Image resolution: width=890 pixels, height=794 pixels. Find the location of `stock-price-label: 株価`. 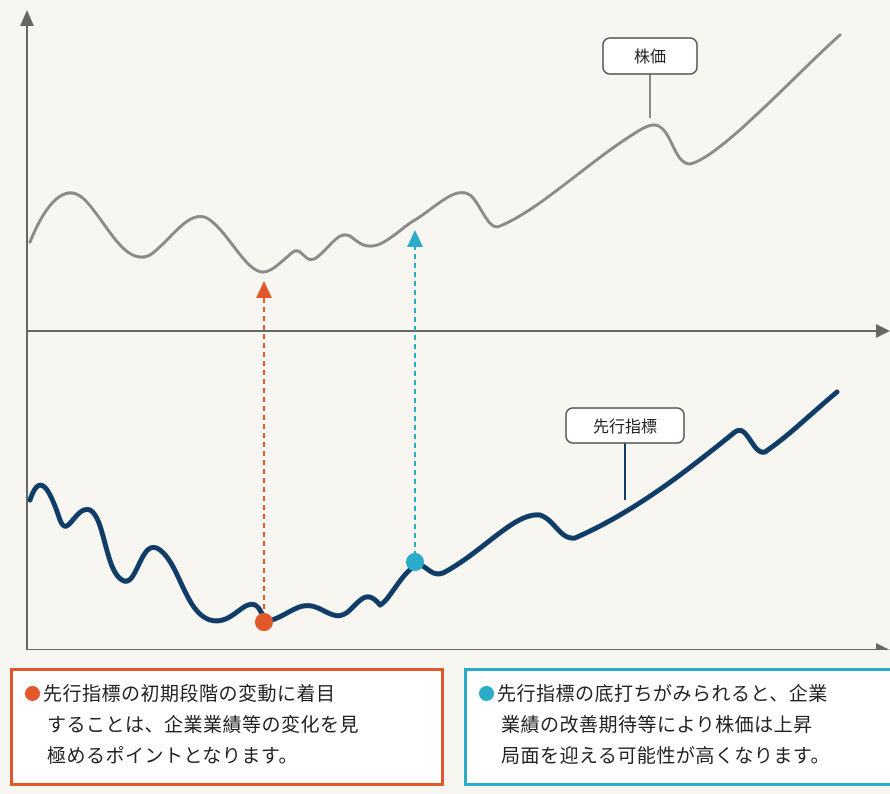

stock-price-label: 株価 is located at coordinates (650, 56).